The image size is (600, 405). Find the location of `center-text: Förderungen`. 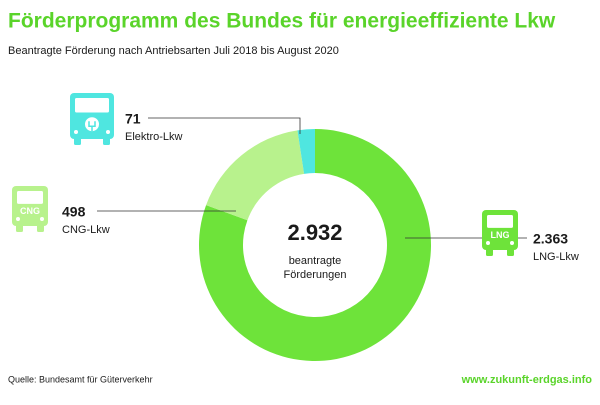

center-text: Förderungen is located at coordinates (315, 275).